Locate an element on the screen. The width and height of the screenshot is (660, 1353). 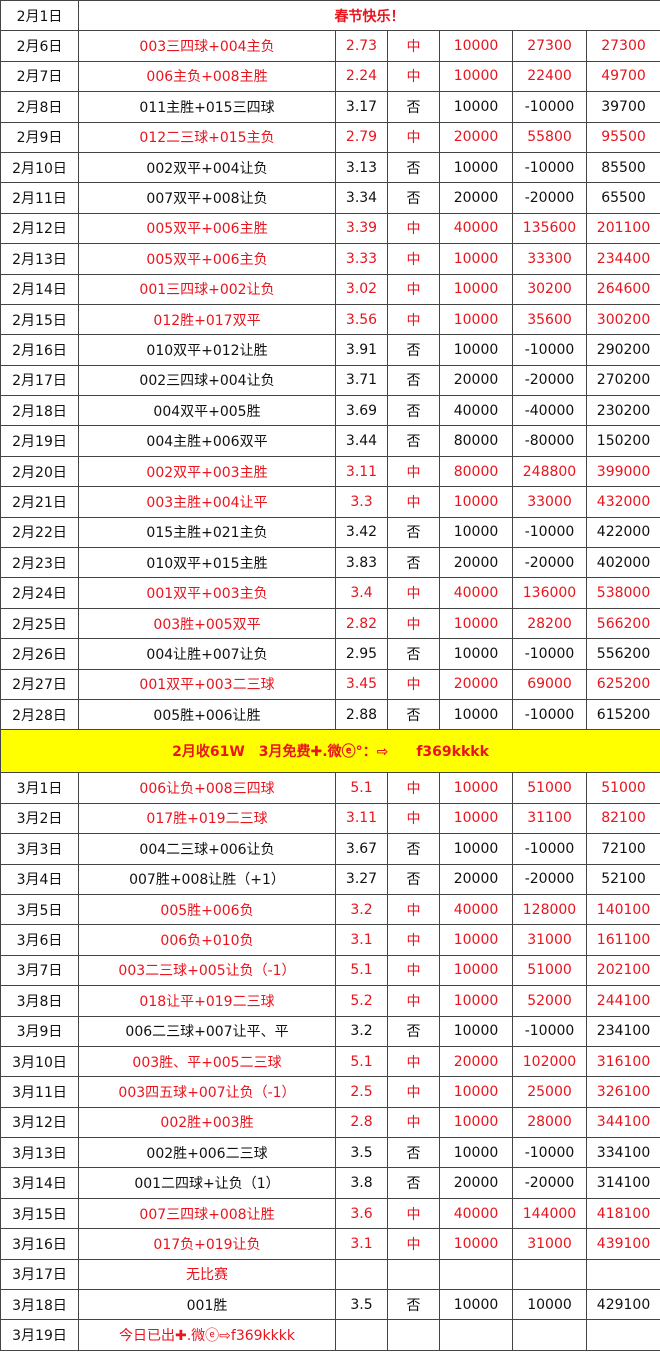
odds-cell: 3.2 is located at coordinates (361, 1031).